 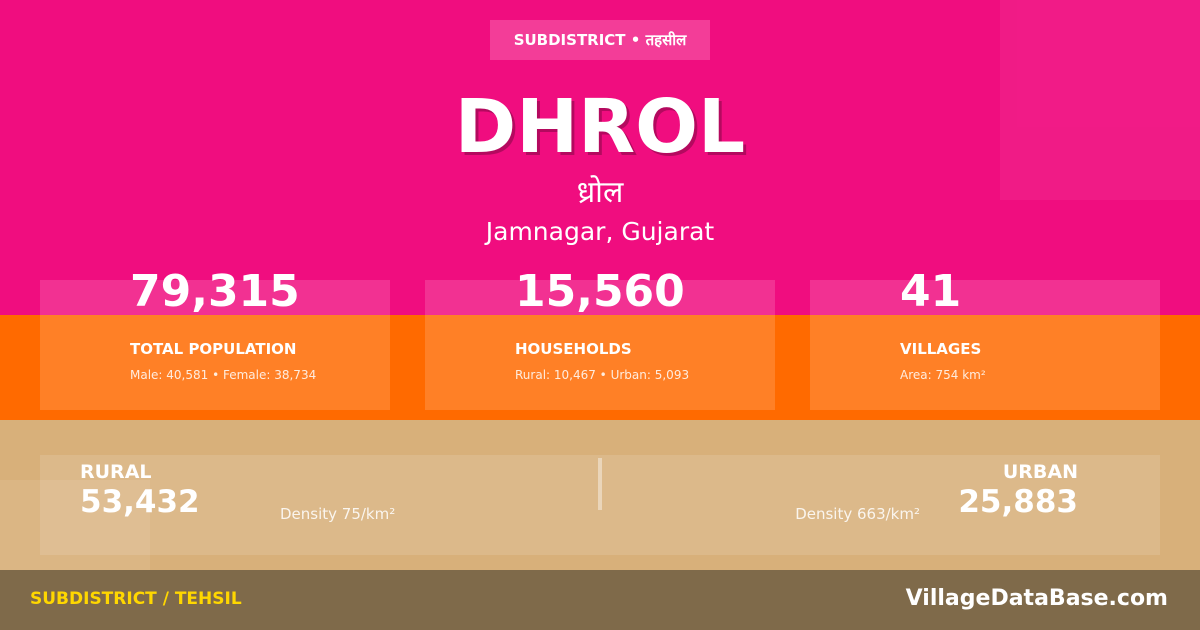 What do you see at coordinates (223, 375) in the screenshot?
I see `stat-detail: Male: 40,581 • Female: 38,734` at bounding box center [223, 375].